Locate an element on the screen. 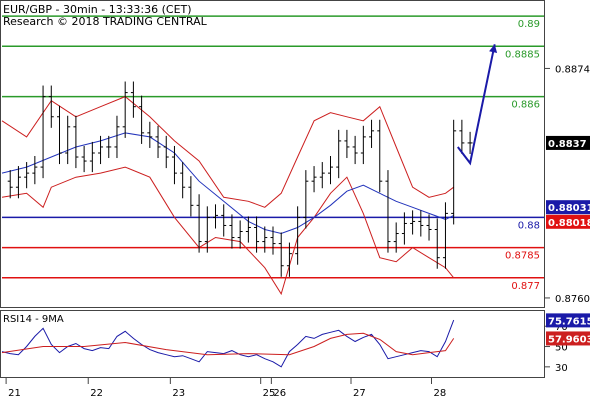 The image size is (590, 404). rsi-ma-value-tag-text: 57.9603 is located at coordinates (569, 339).